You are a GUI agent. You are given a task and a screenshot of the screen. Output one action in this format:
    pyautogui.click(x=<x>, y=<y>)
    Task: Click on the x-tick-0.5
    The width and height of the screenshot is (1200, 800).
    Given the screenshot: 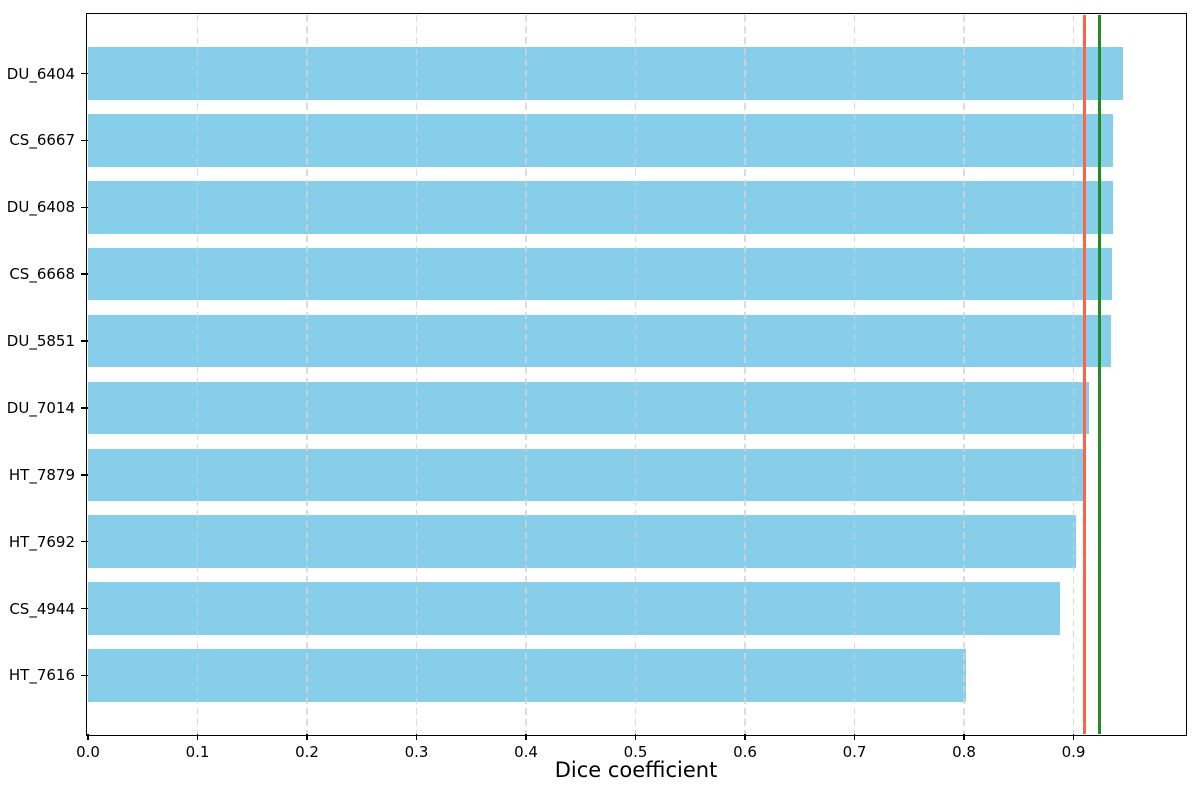 What is the action you would take?
    pyautogui.click(x=635, y=737)
    